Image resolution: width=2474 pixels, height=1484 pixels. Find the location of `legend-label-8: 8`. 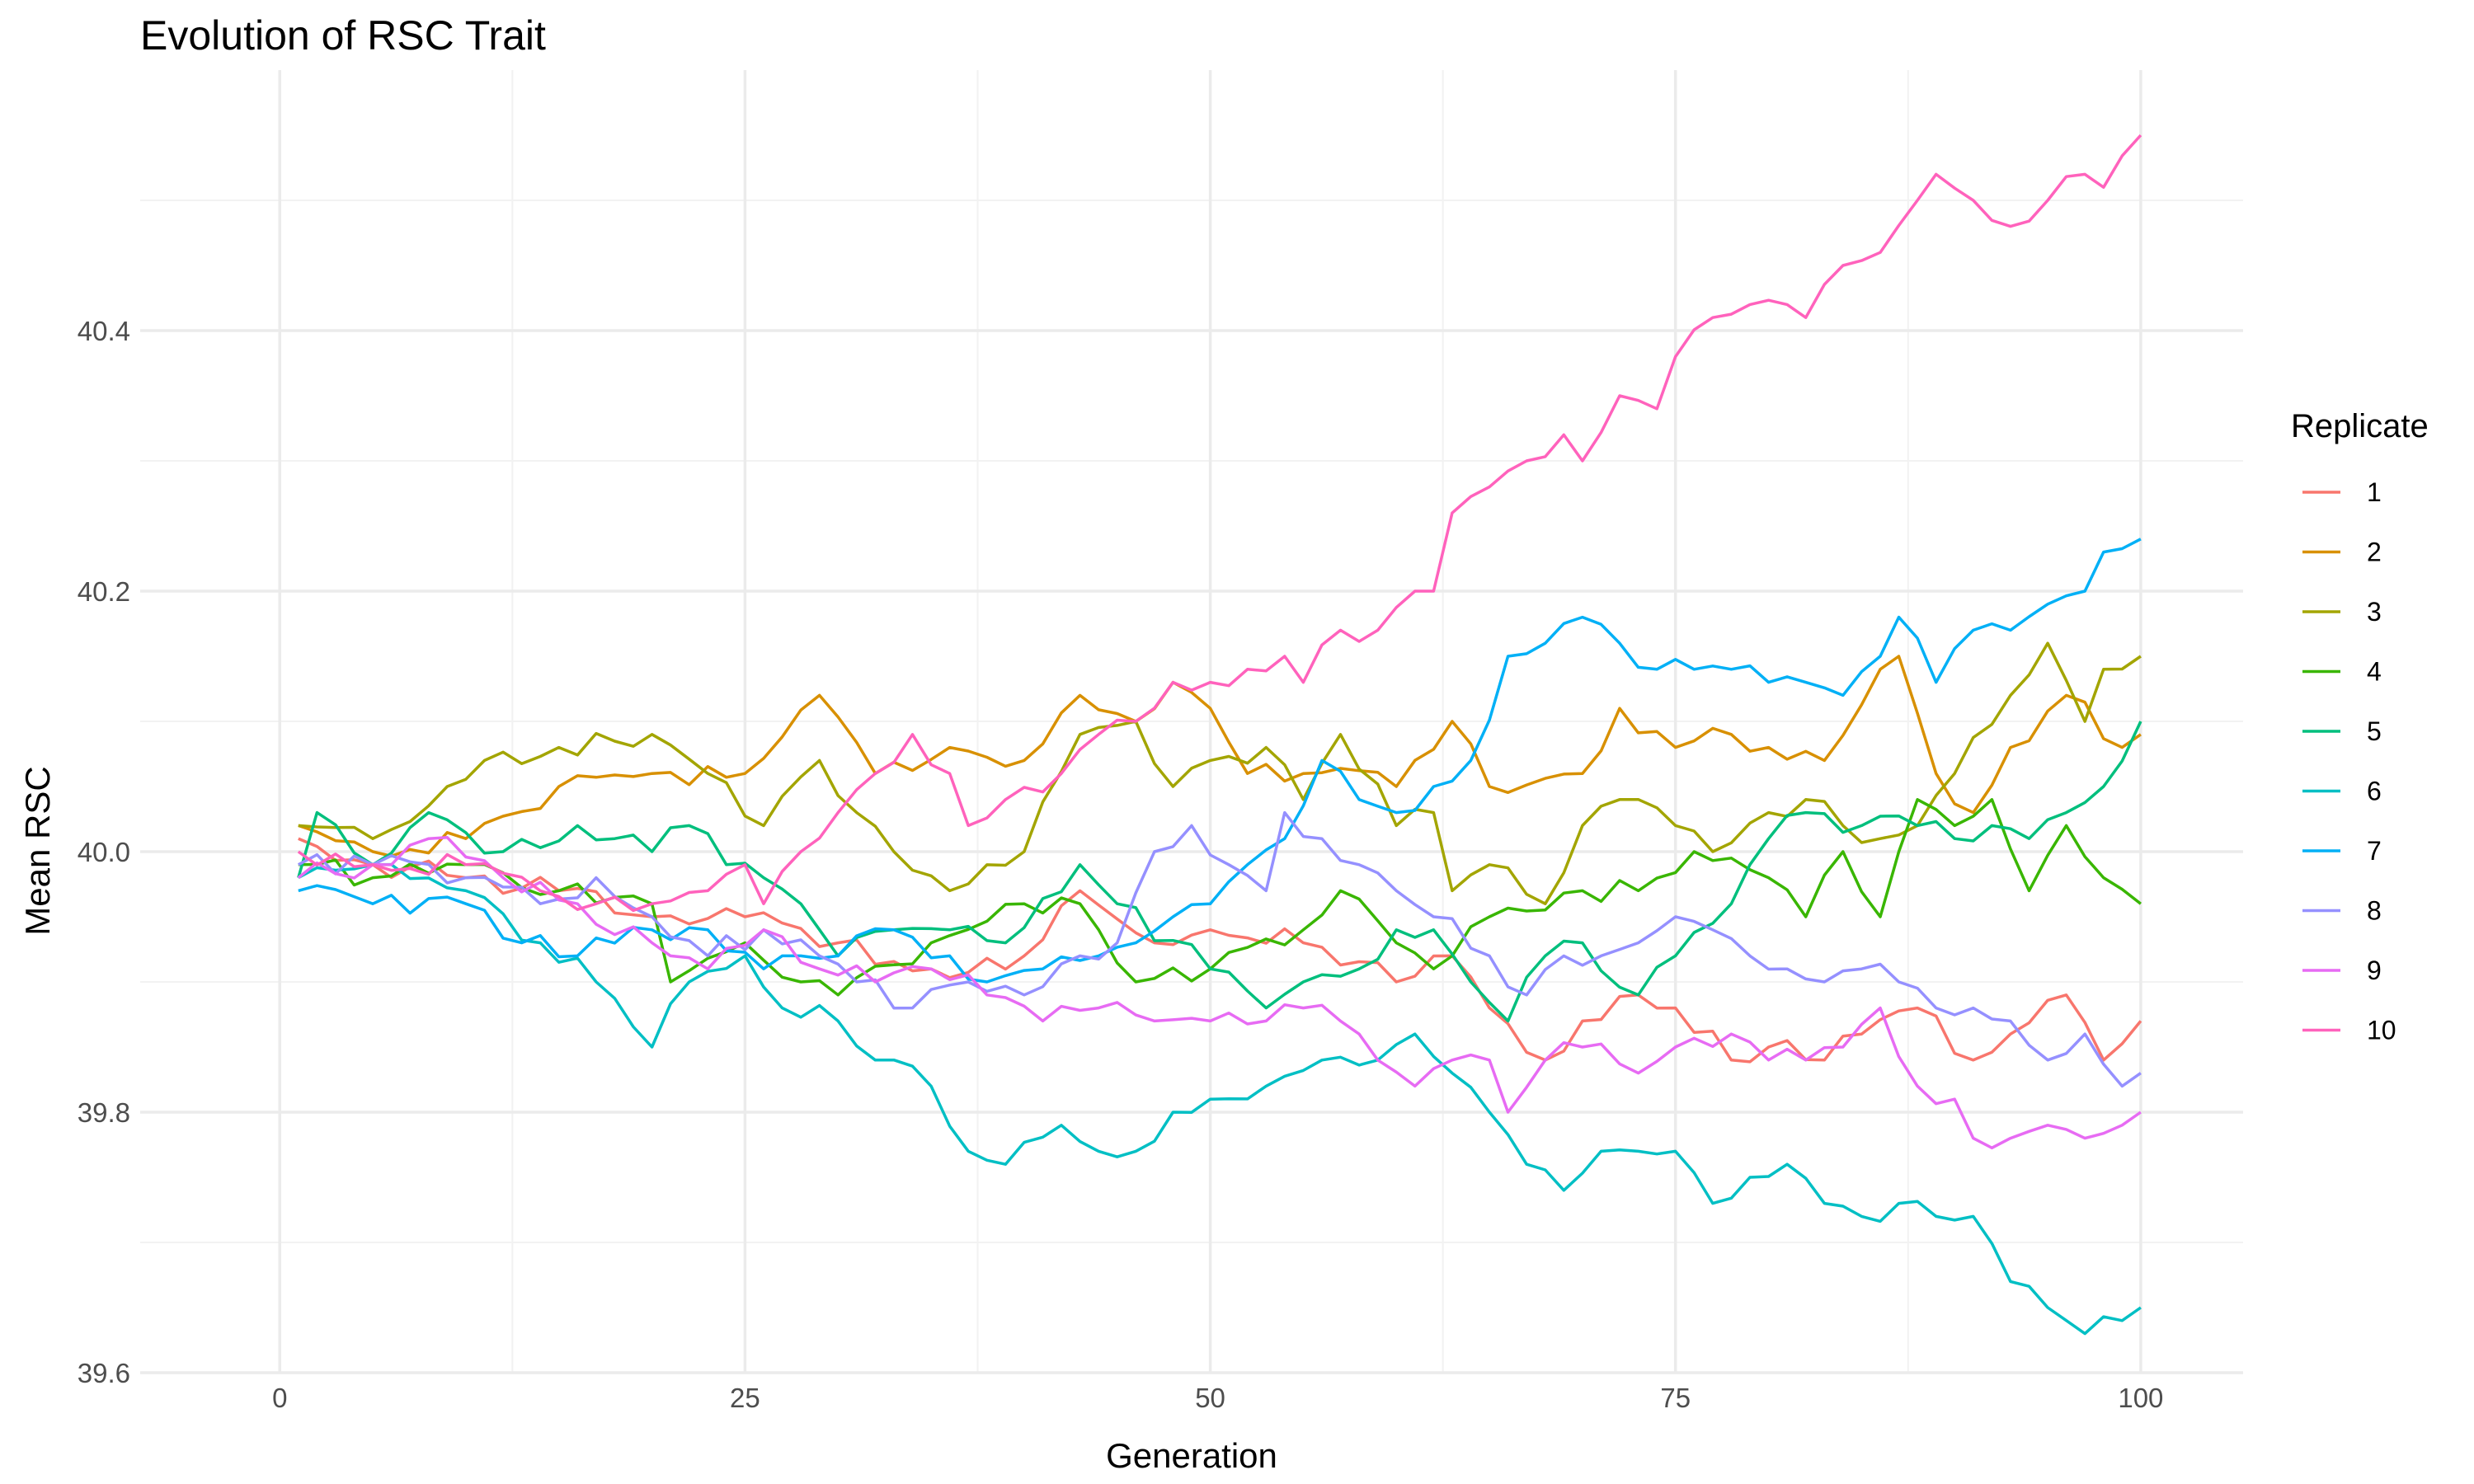

legend-label-8: 8 is located at coordinates (2374, 911).